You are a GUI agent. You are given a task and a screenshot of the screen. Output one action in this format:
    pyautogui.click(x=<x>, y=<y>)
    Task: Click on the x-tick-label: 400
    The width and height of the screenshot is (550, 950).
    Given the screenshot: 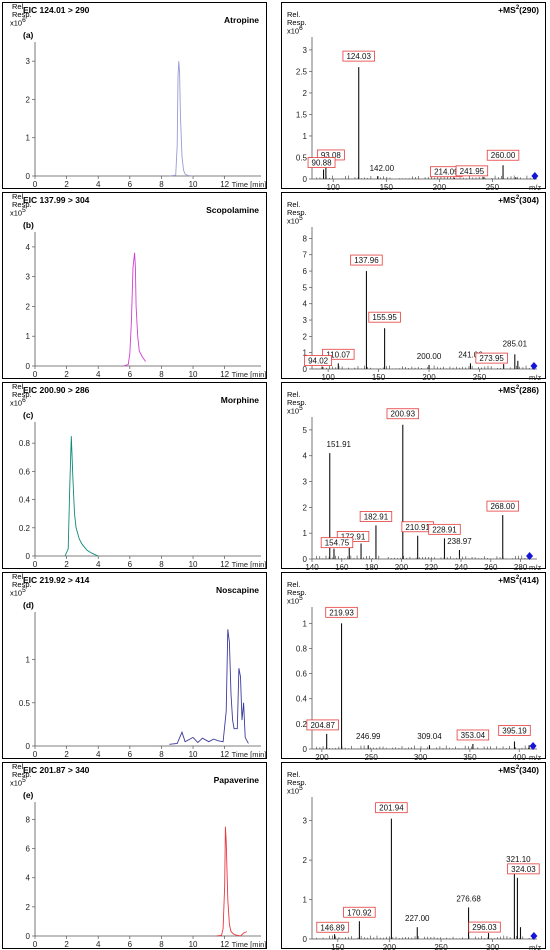 What is the action you would take?
    pyautogui.click(x=520, y=757)
    